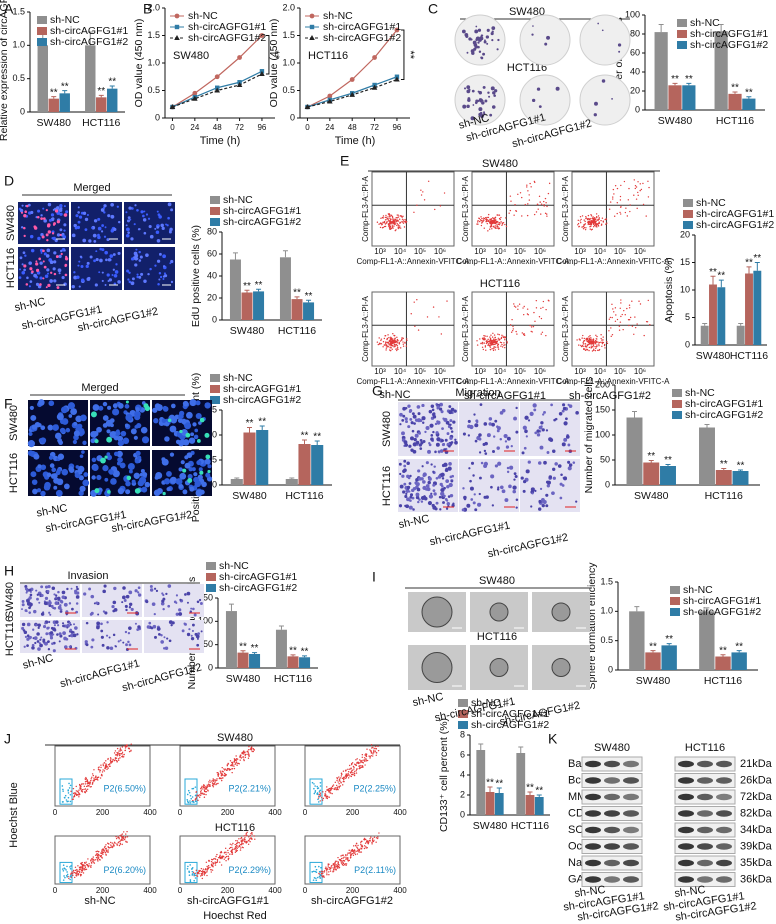 Image resolution: width=776 pixels, height=924 pixels. I want to click on size-label: 82kDa, so click(756, 813).